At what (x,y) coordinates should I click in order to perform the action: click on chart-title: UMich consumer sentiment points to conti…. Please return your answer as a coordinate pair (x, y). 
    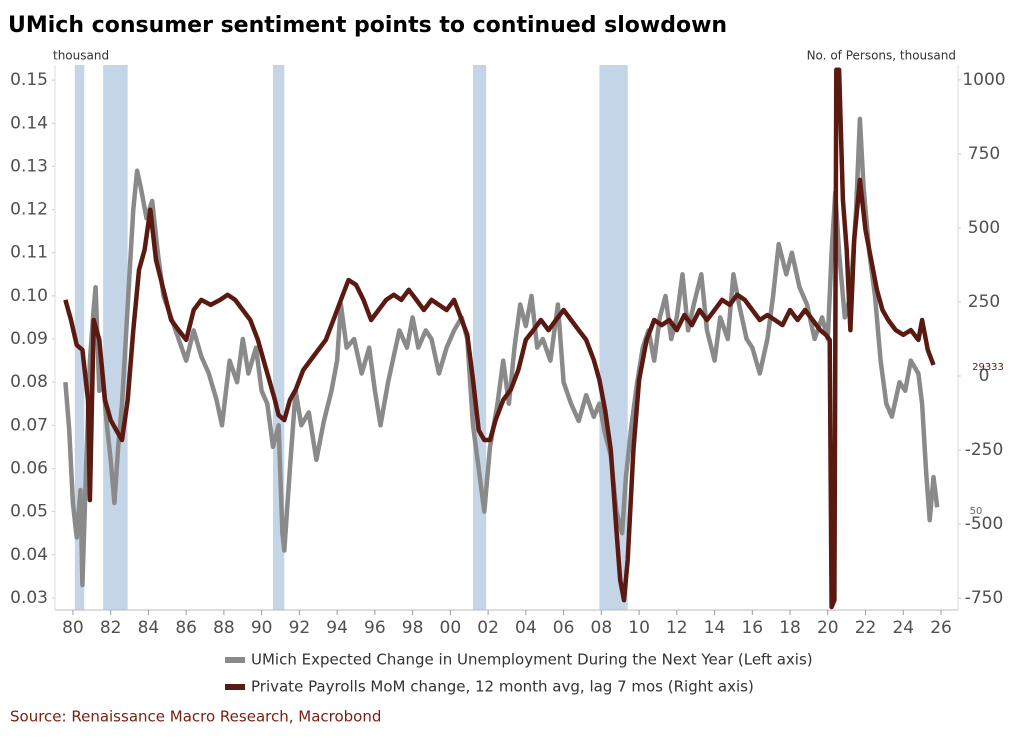
    Looking at the image, I should click on (367, 25).